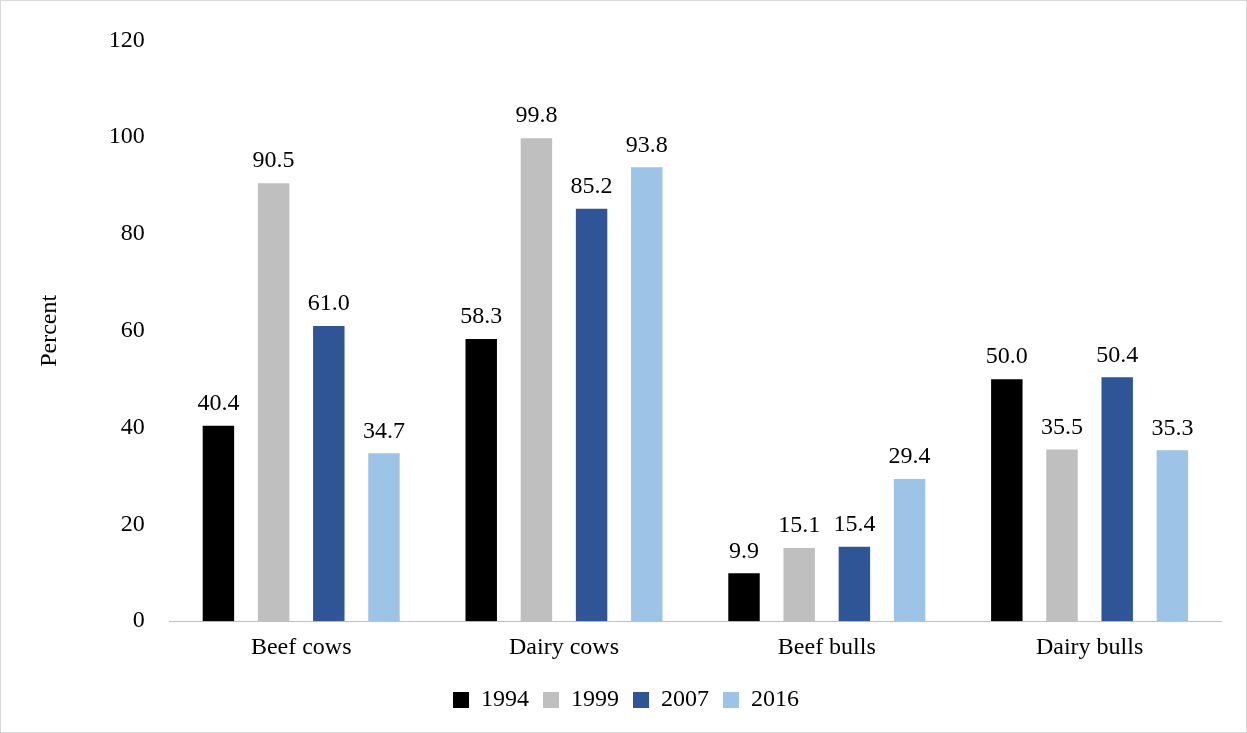 Image resolution: width=1247 pixels, height=733 pixels. I want to click on legend-label: 2016, so click(775, 698).